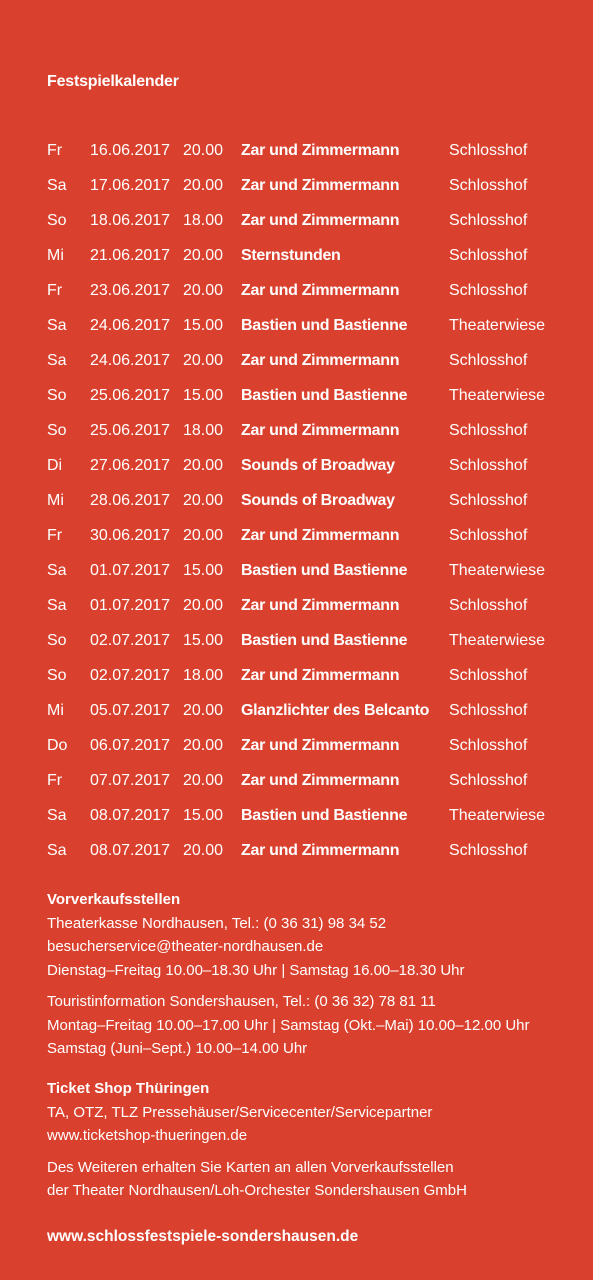 The image size is (593, 1280). Describe the element at coordinates (147, 1135) in the screenshot. I see `ticketshop-url: www.ticketshop-thueringen.de` at that location.